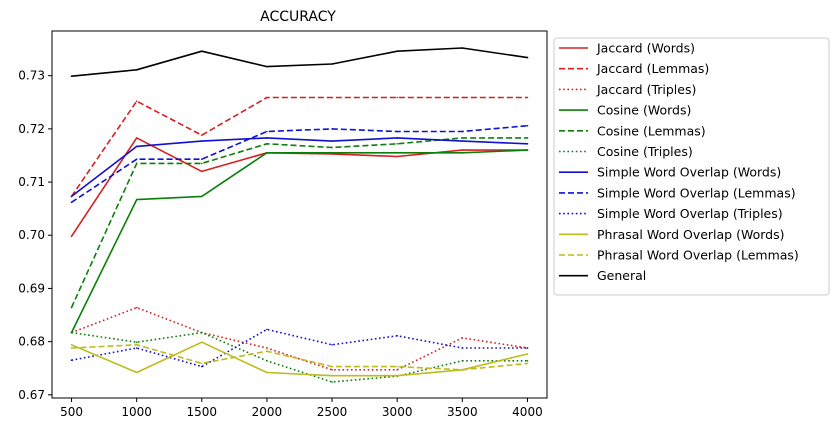  What do you see at coordinates (652, 68) in the screenshot?
I see `legend-label: Jaccard (Lemmas)` at bounding box center [652, 68].